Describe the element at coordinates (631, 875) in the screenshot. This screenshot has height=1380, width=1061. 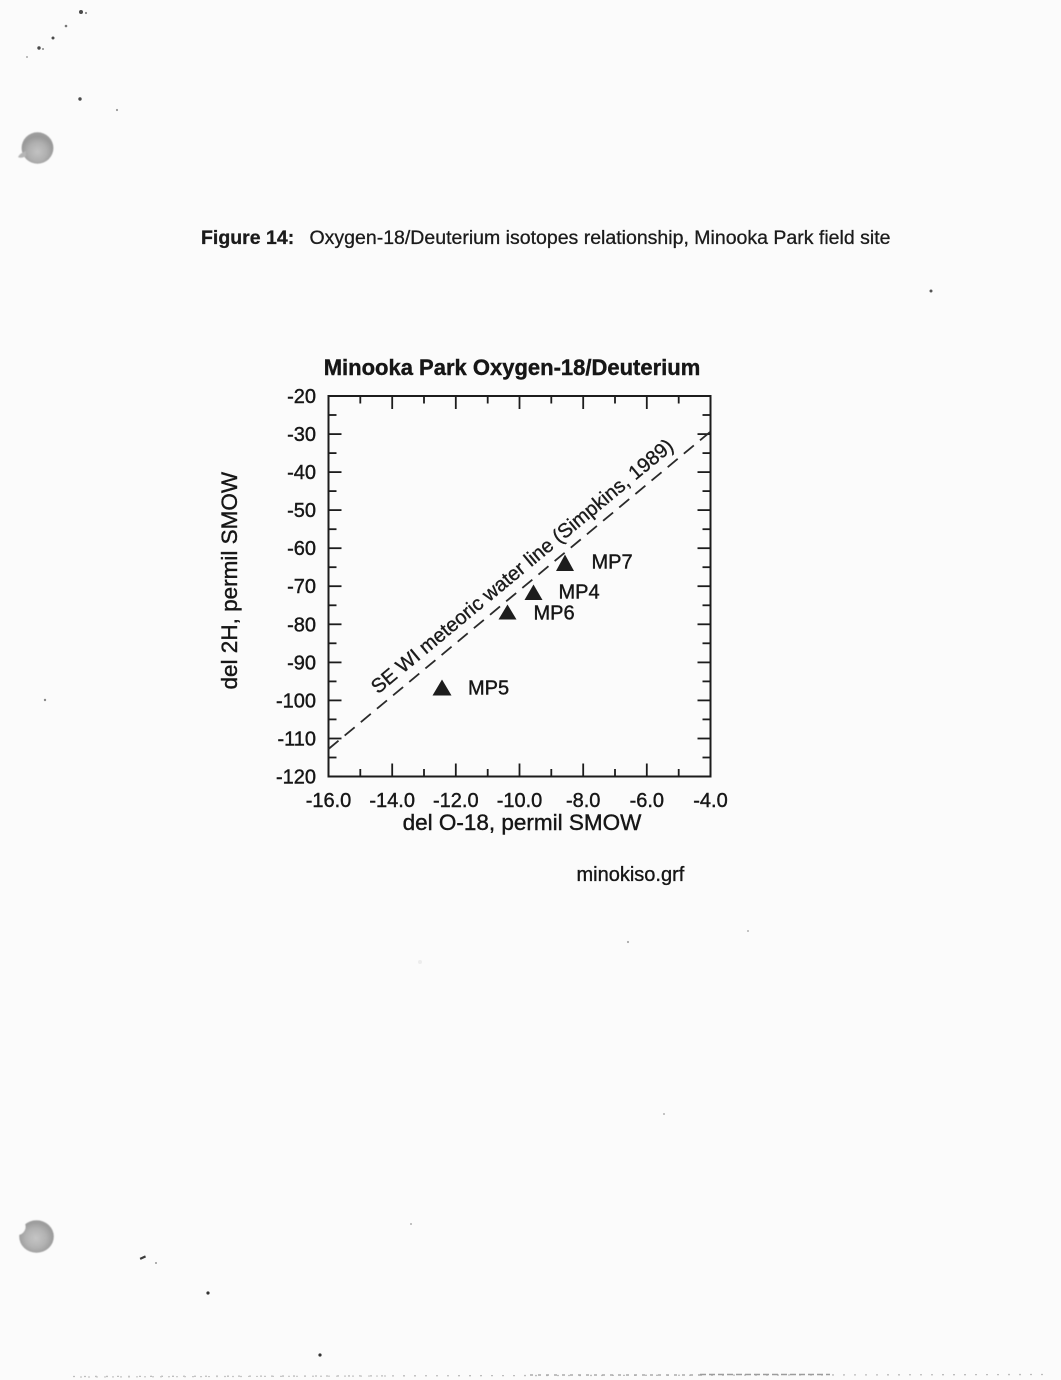
I see `svg-text: minokiso.grf` at that location.